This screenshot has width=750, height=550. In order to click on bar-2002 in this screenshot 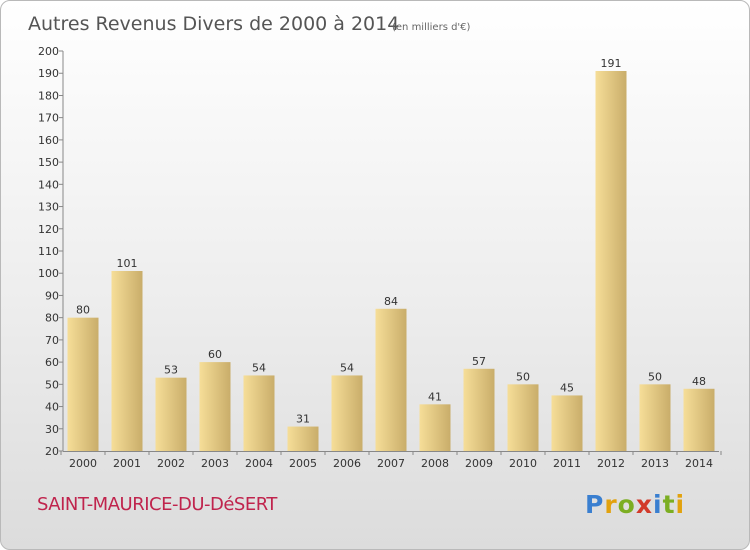, I will do `click(171, 414)`.